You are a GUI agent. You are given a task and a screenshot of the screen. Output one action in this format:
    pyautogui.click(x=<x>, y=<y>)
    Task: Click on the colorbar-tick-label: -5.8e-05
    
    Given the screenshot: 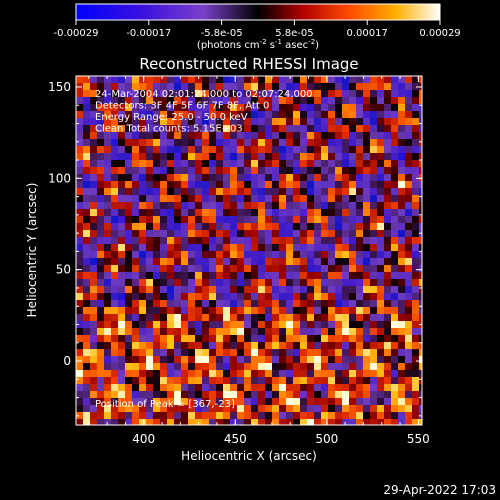 What is the action you would take?
    pyautogui.click(x=222, y=33)
    